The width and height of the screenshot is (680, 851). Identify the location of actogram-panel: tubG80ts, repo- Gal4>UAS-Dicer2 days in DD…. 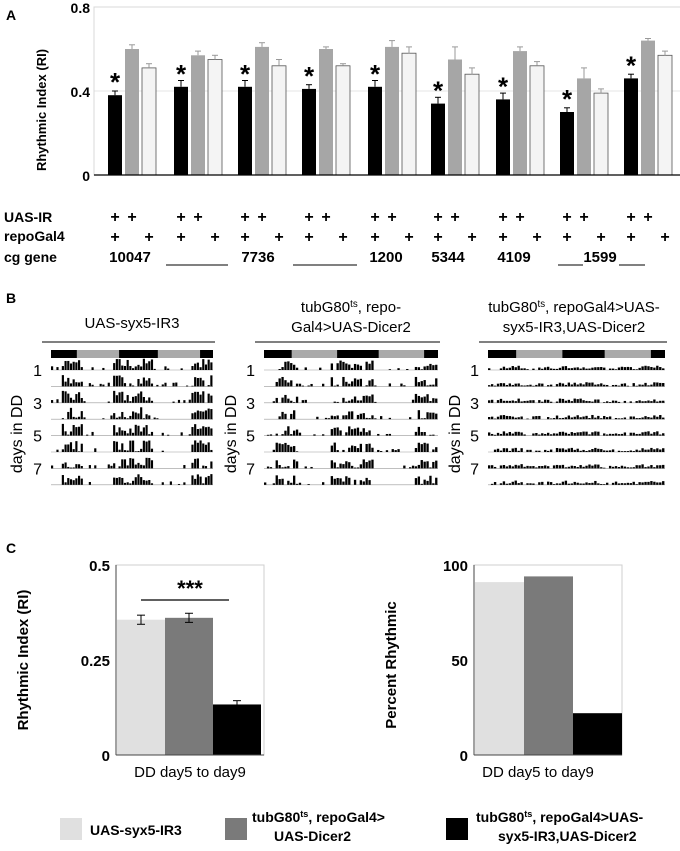
(331, 392).